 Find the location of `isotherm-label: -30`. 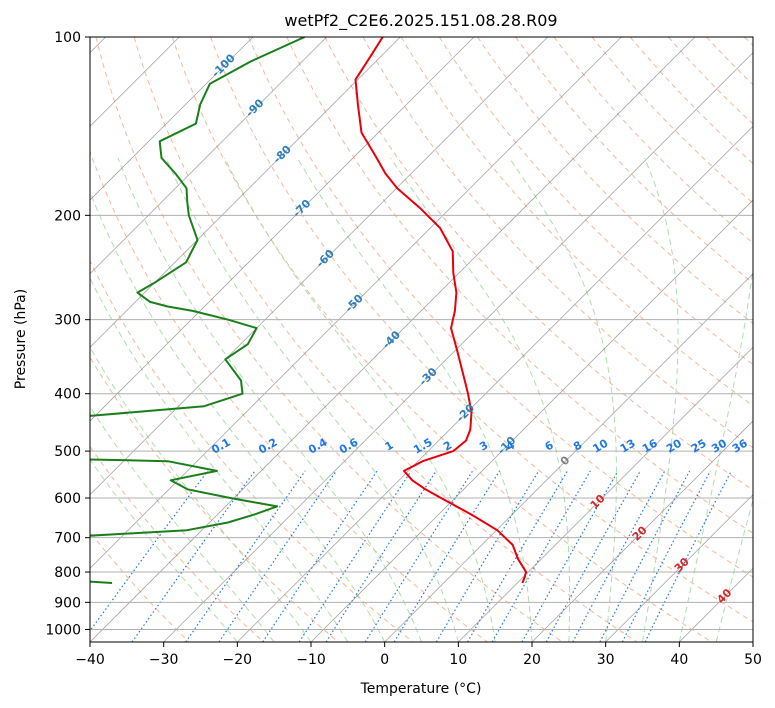

isotherm-label: -30 is located at coordinates (428, 376).